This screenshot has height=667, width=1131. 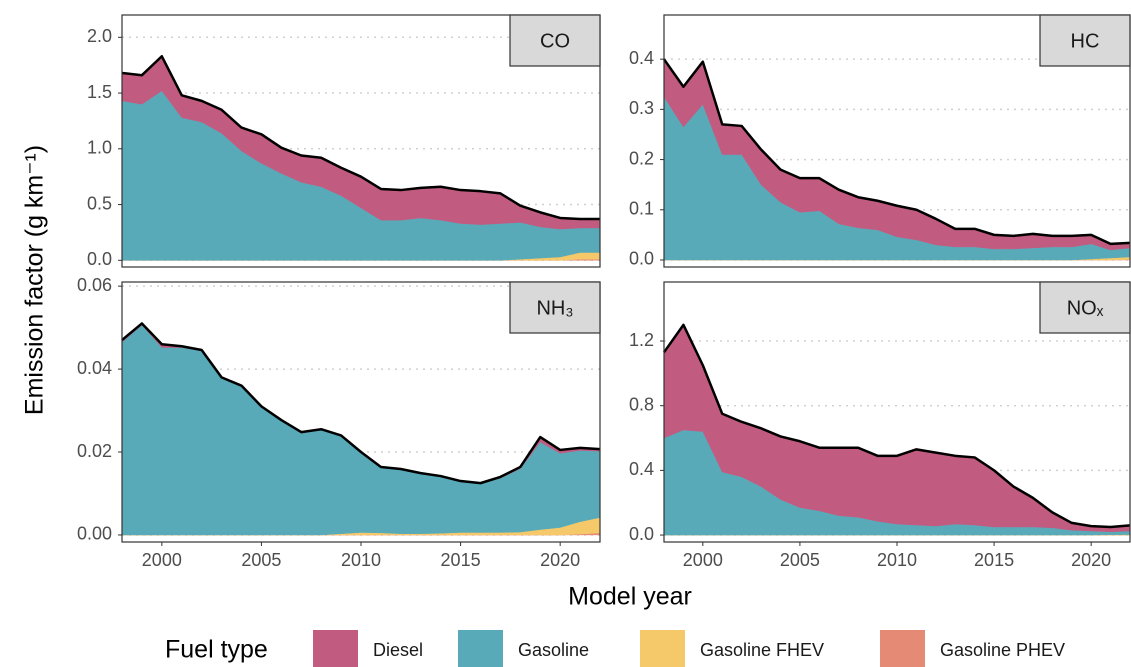 I want to click on y-tick-label: 1.0, so click(x=99, y=148).